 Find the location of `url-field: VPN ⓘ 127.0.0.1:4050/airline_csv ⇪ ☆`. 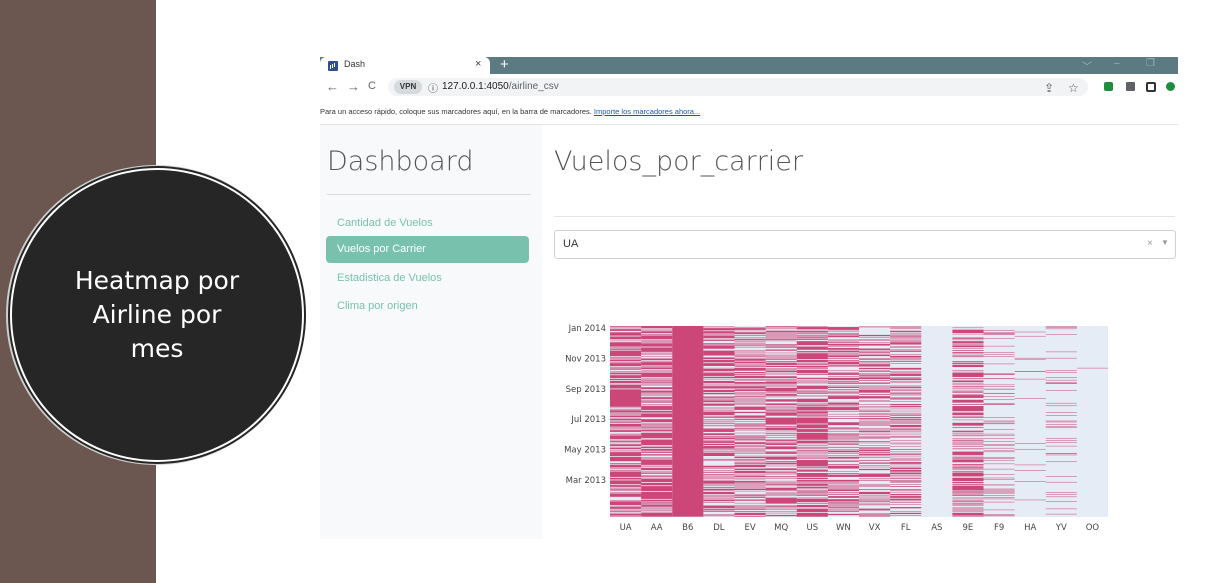

url-field: VPN ⓘ 127.0.0.1:4050/airline_csv ⇪ ☆ is located at coordinates (738, 87).